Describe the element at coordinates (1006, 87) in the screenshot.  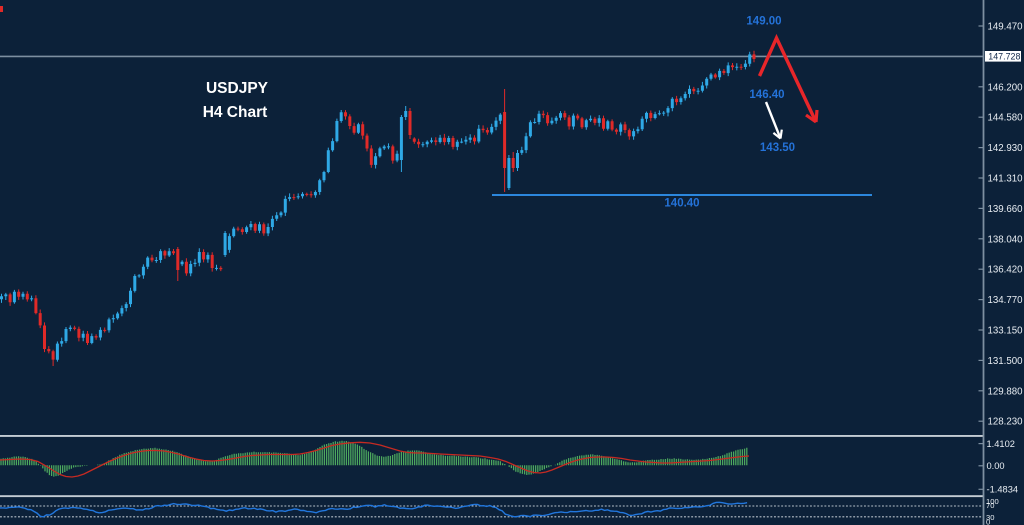
I see `svg-text: 146.200` at that location.